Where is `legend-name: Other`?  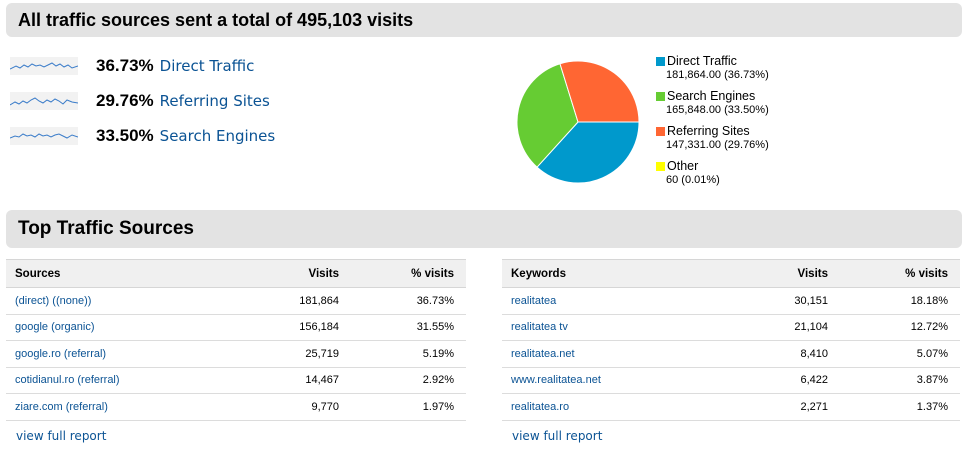
legend-name: Other is located at coordinates (683, 166).